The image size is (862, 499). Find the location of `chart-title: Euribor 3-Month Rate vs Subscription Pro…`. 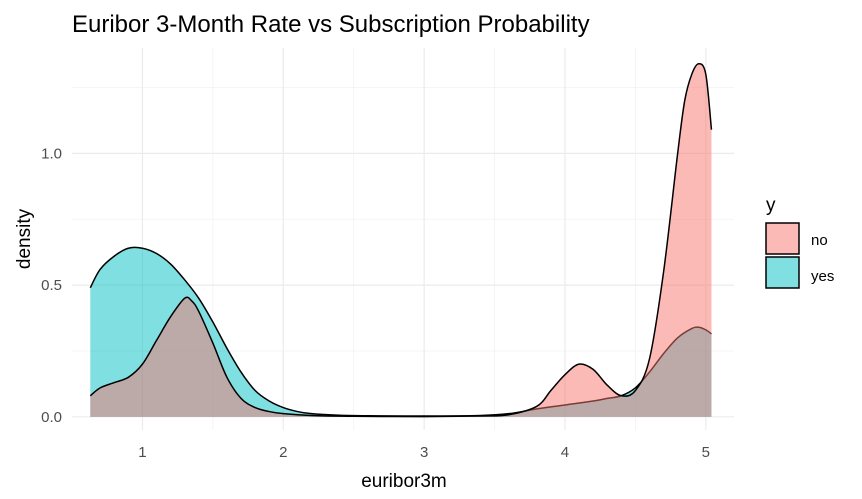

chart-title: Euribor 3-Month Rate vs Subscription Pro… is located at coordinates (331, 24).